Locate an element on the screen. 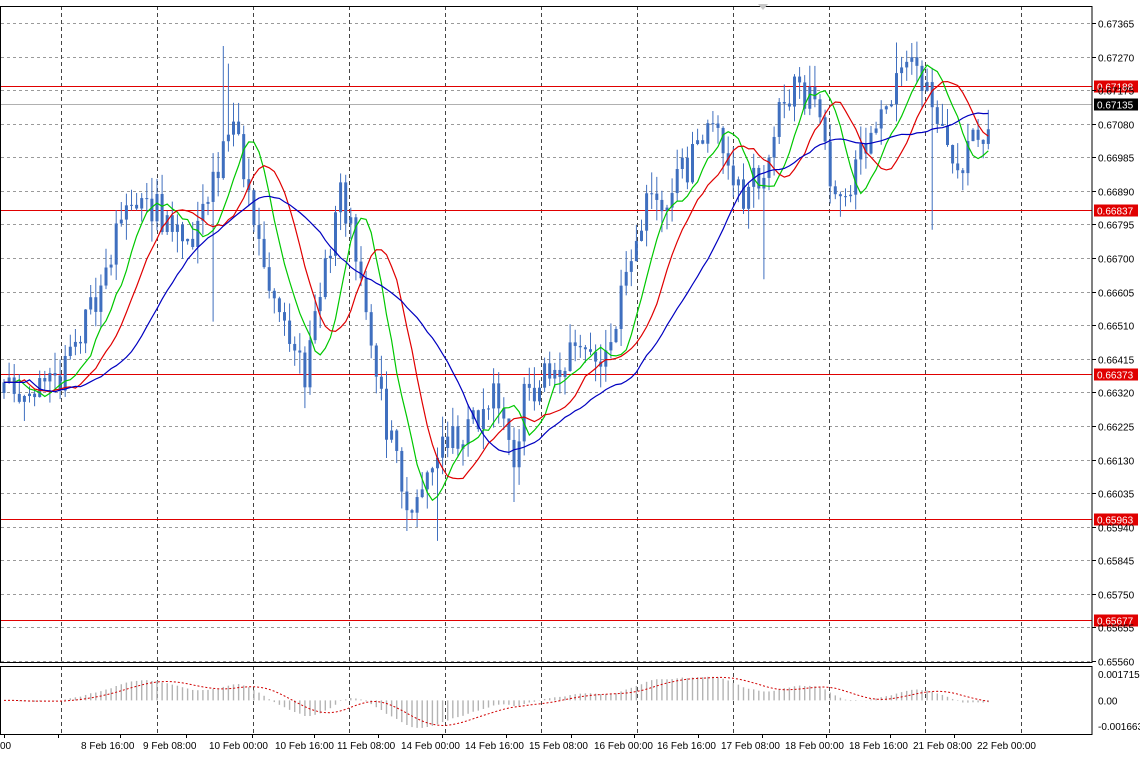 The height and width of the screenshot is (762, 1140). price-level-label: 0.67188 is located at coordinates (1115, 88).